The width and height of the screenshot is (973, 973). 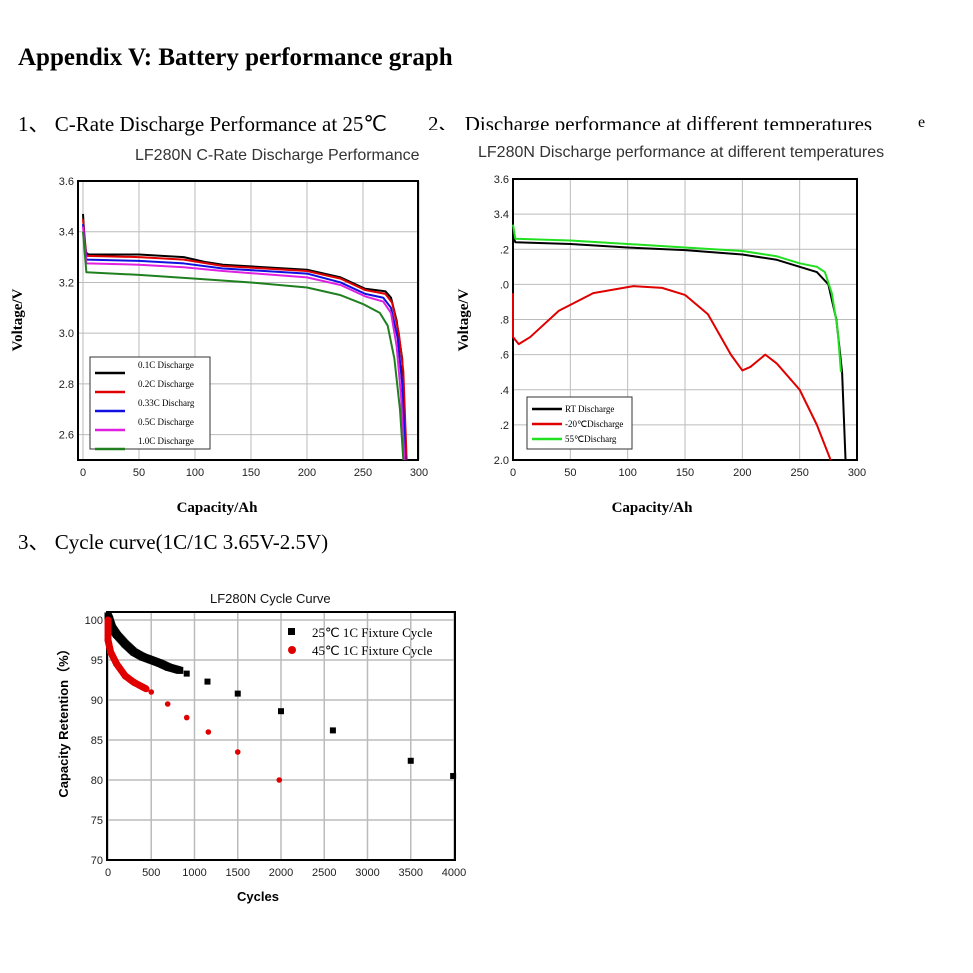 I want to click on x-tick-label: 1500, so click(x=238, y=873).